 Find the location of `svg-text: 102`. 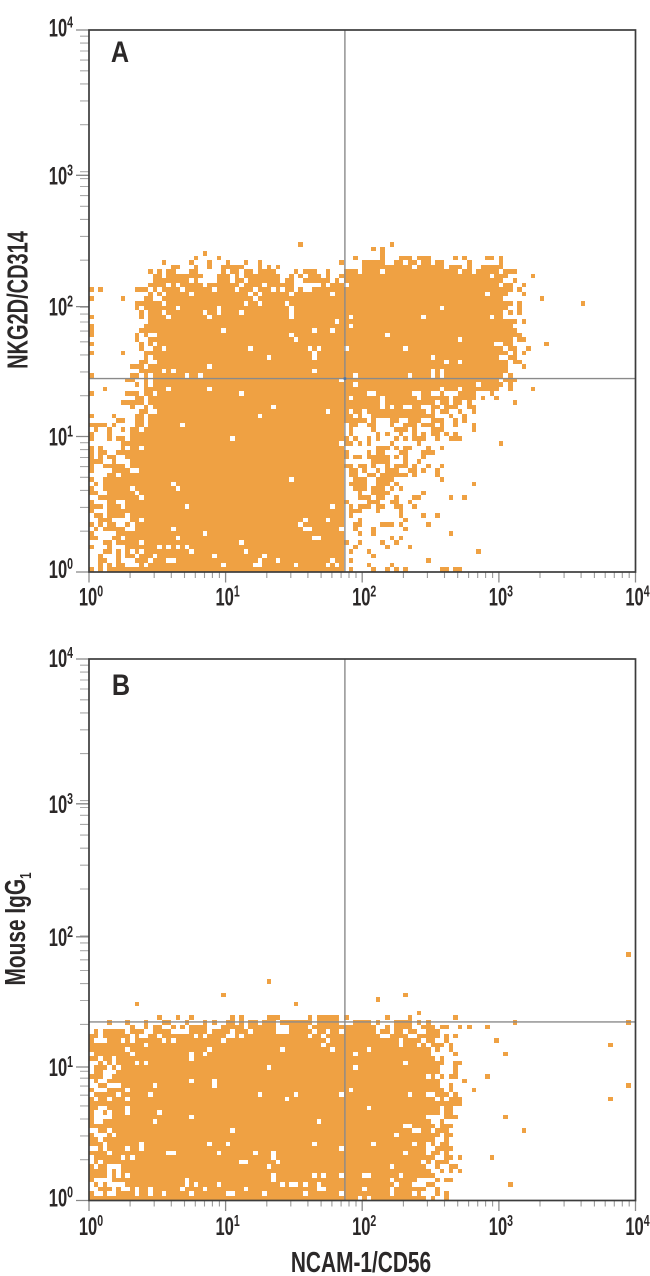

svg-text: 102 is located at coordinates (364, 596).